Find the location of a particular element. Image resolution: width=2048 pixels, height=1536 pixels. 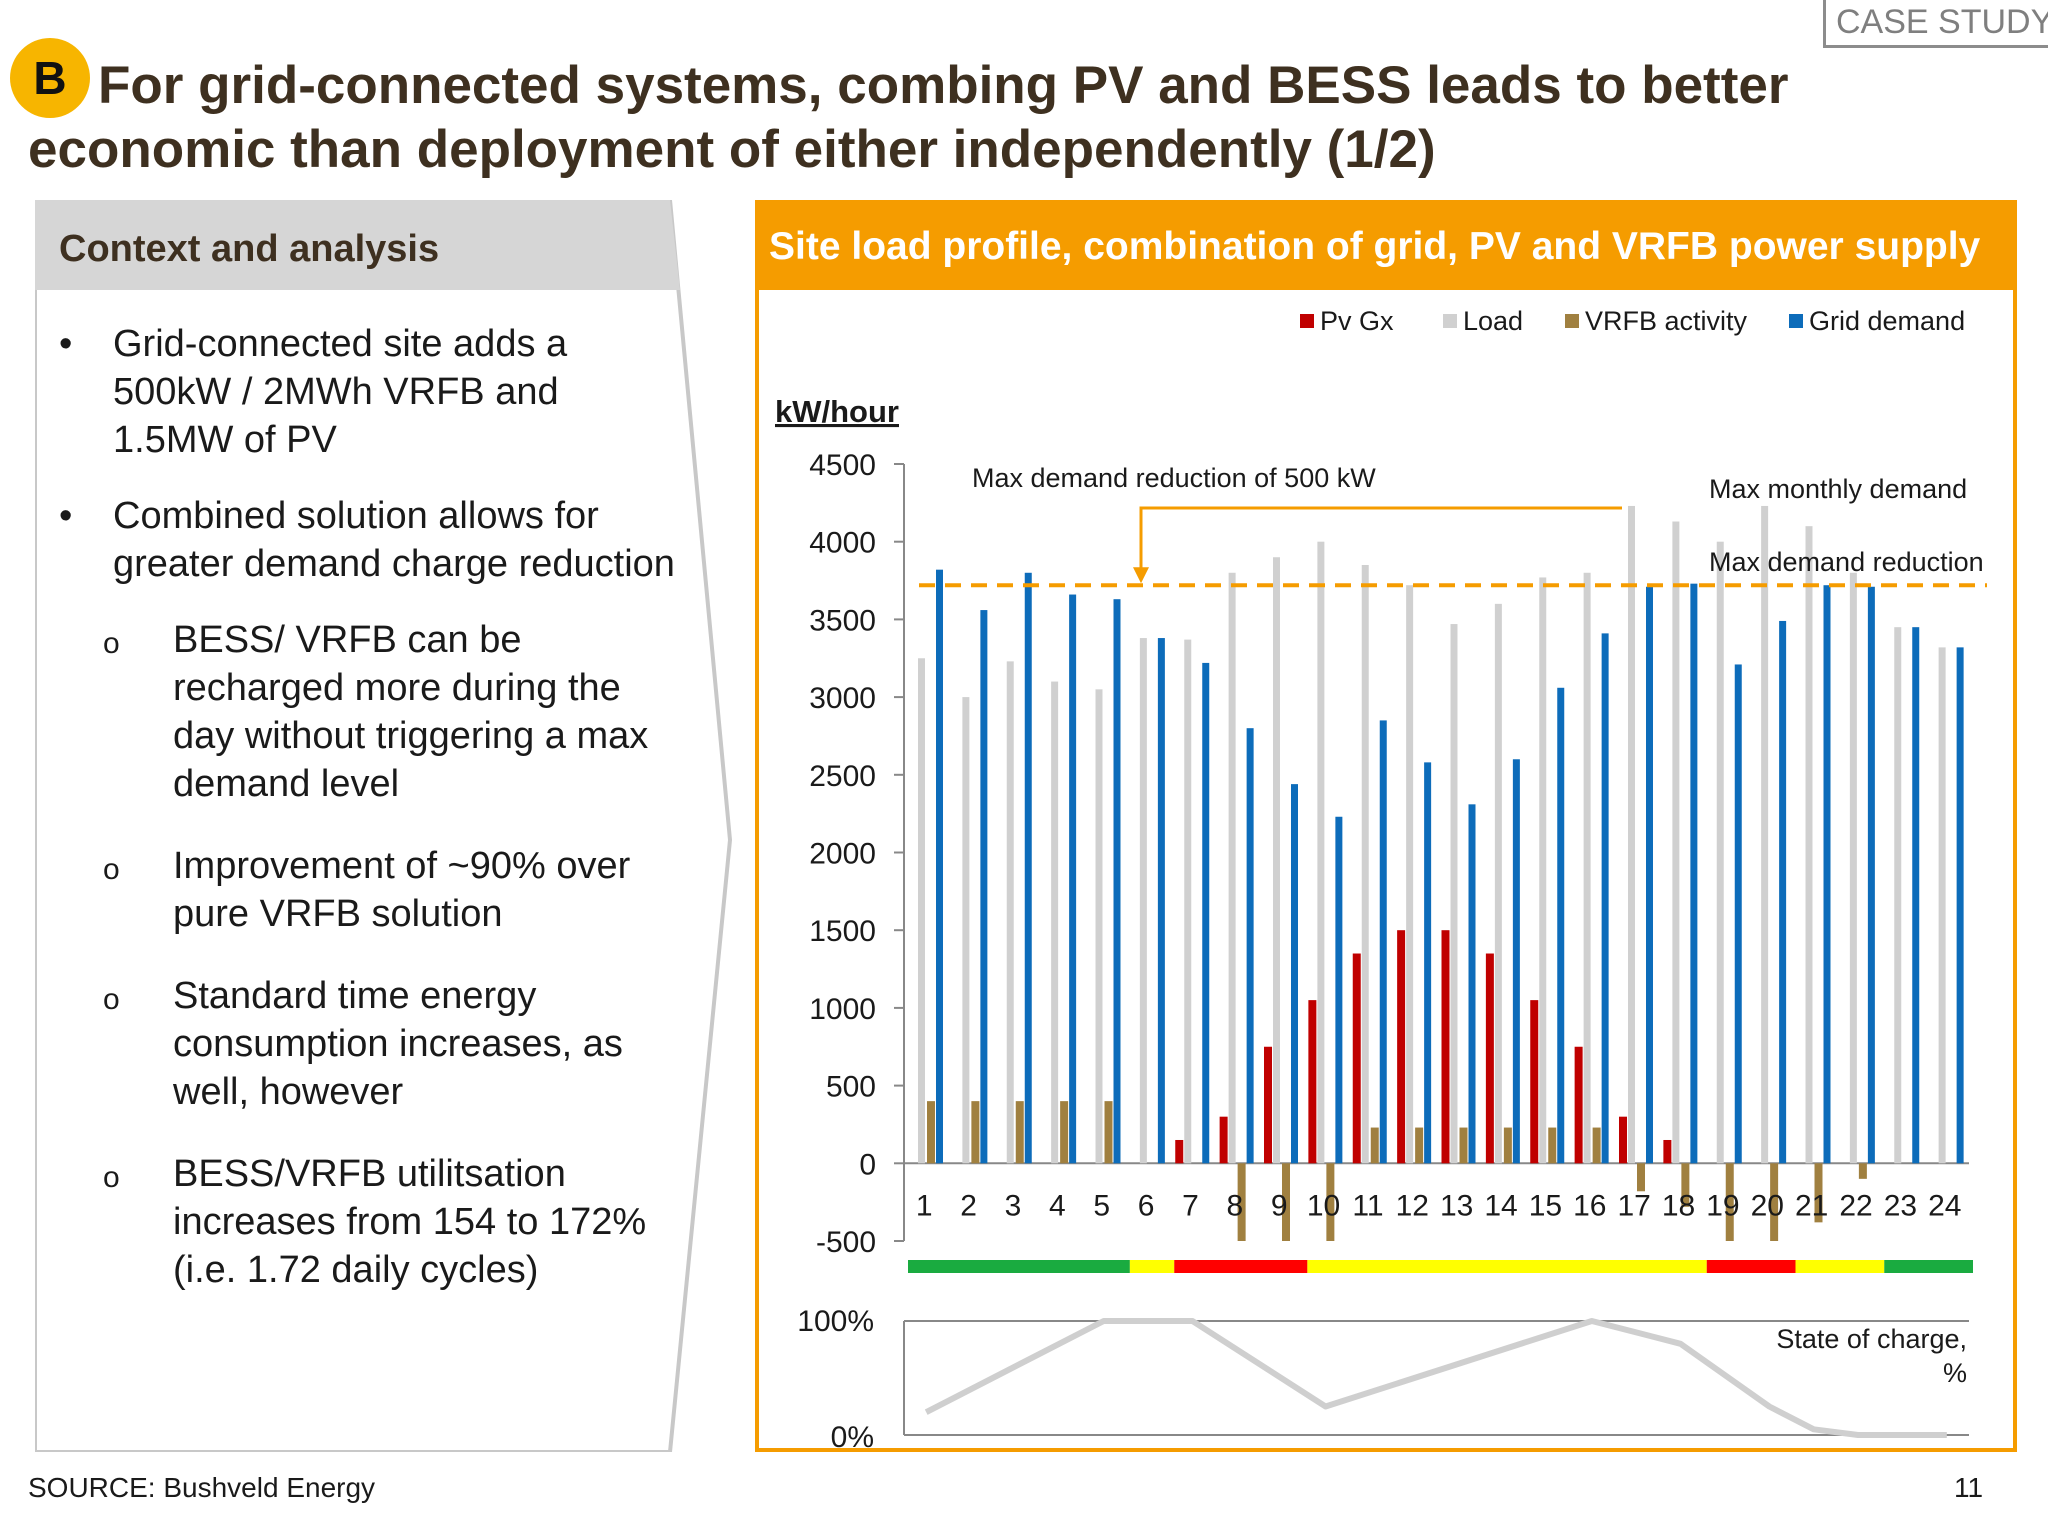

soc-line is located at coordinates (1435, 1378).